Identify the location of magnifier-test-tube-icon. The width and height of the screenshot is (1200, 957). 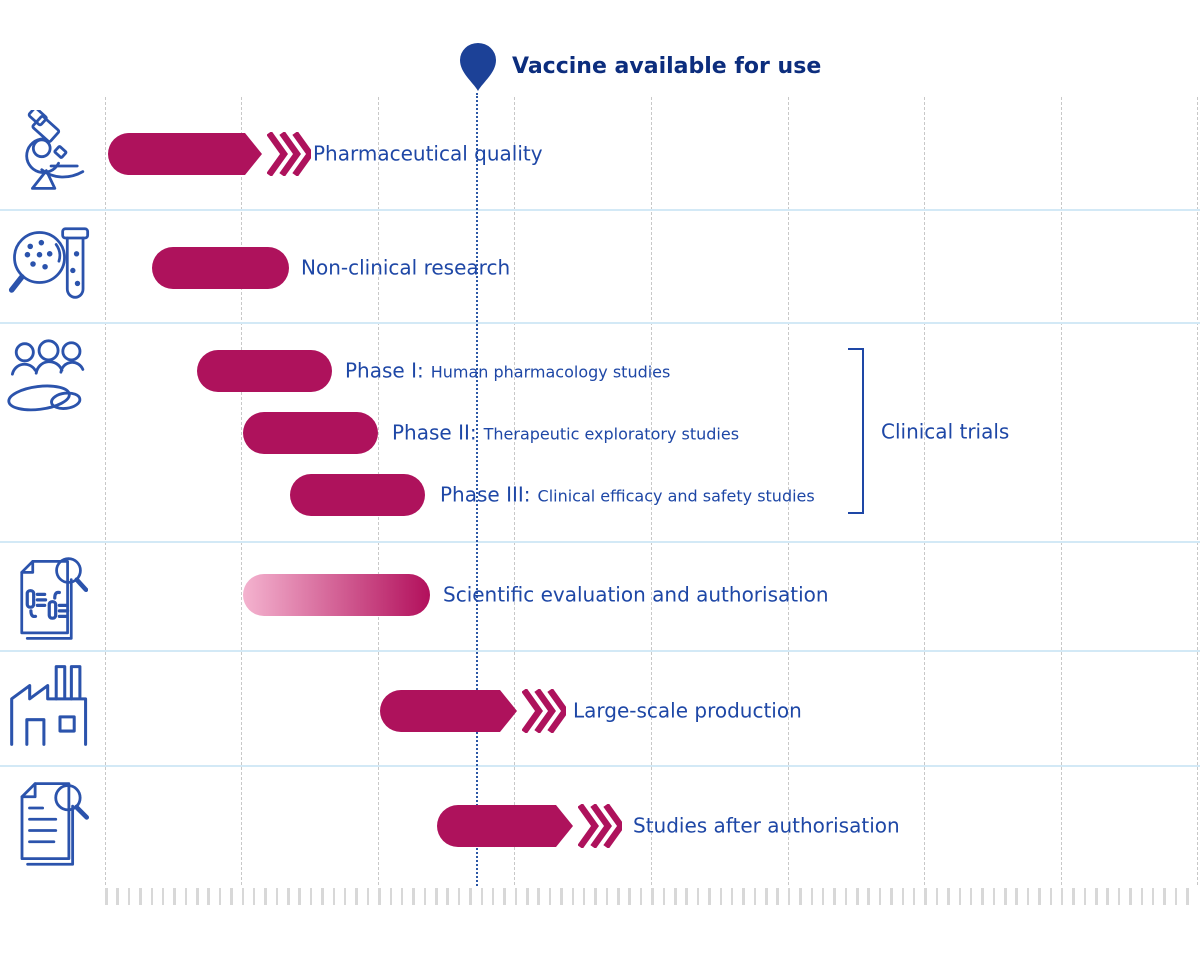
(49, 263).